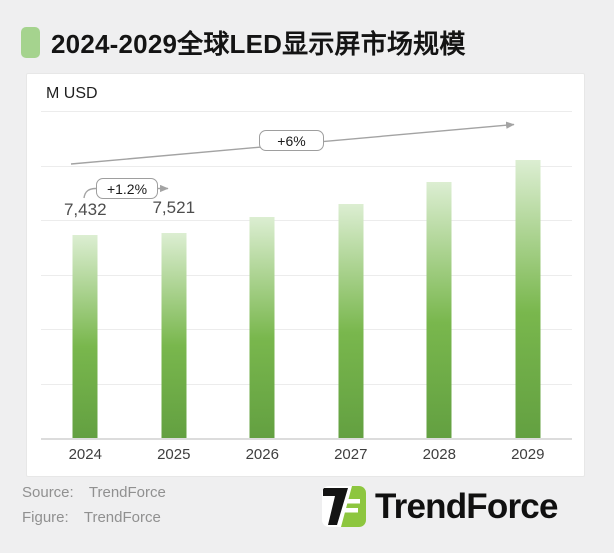 Image resolution: width=614 pixels, height=553 pixels. I want to click on title-accent-marker, so click(30, 42).